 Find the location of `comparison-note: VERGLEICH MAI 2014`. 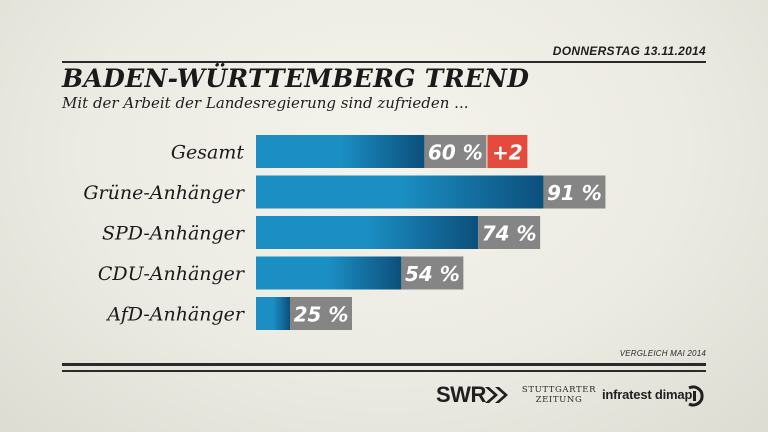

comparison-note: VERGLEICH MAI 2014 is located at coordinates (662, 353).